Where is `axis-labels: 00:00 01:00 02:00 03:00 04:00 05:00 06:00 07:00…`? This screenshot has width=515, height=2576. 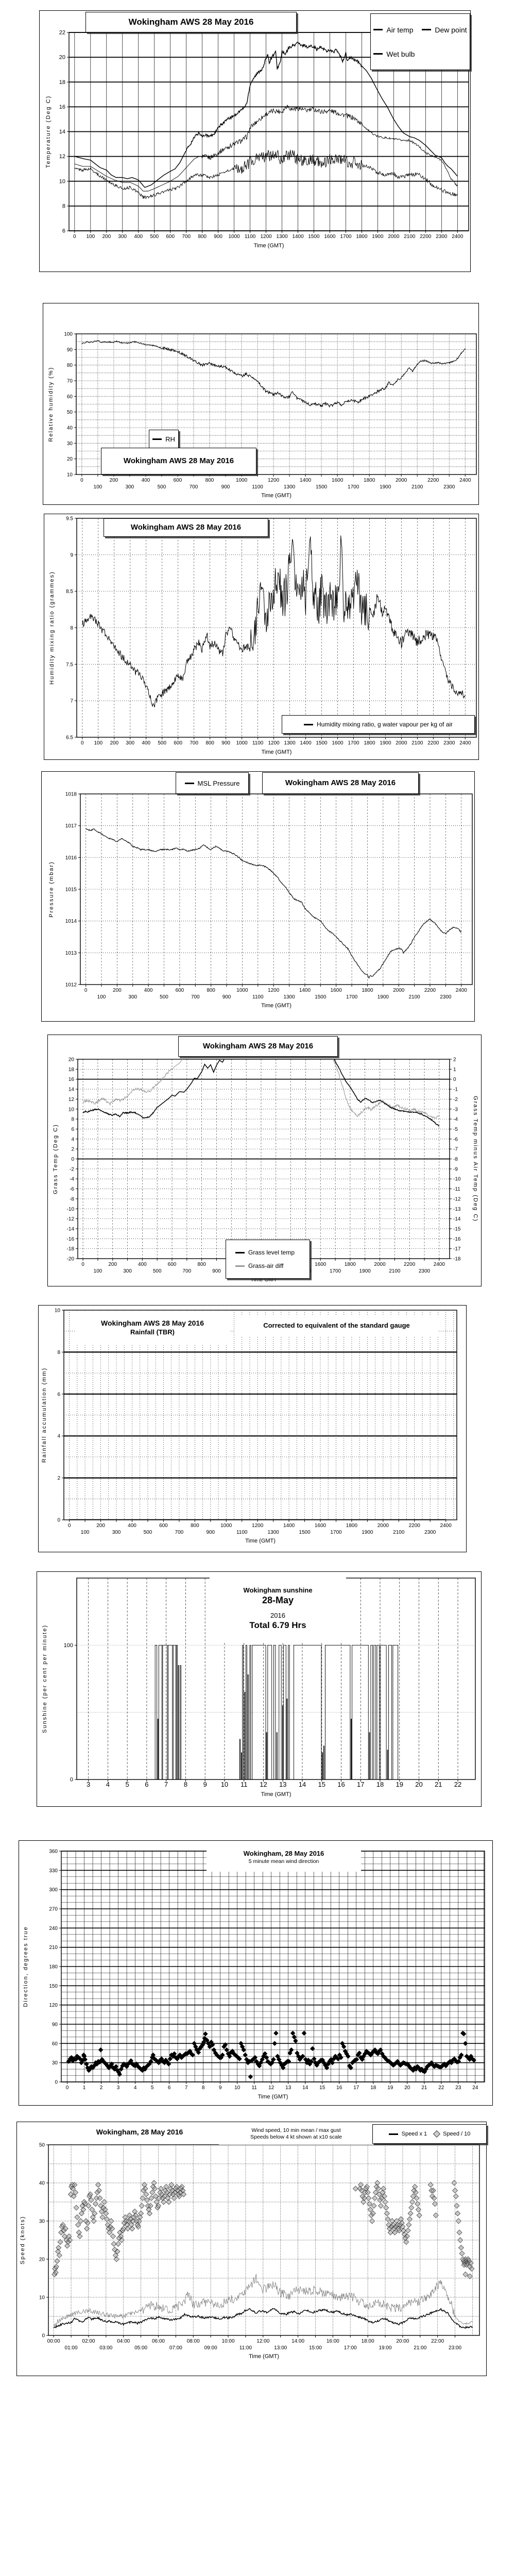 axis-labels: 00:00 01:00 02:00 03:00 04:00 05:00 06:00 07:00… is located at coordinates (241, 2251).